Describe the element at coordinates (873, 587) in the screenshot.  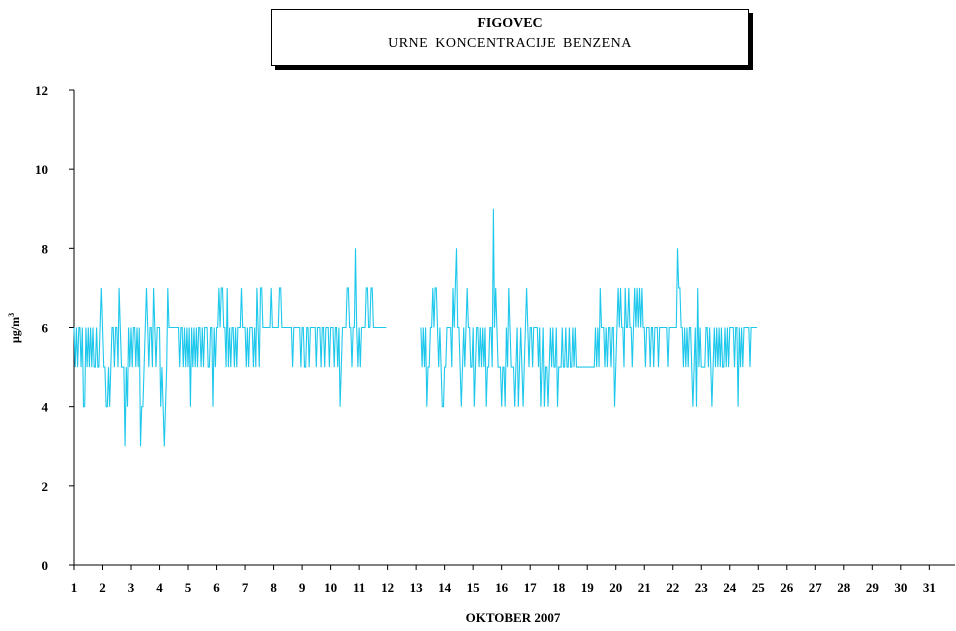
I see `x-tick-label: 29` at that location.